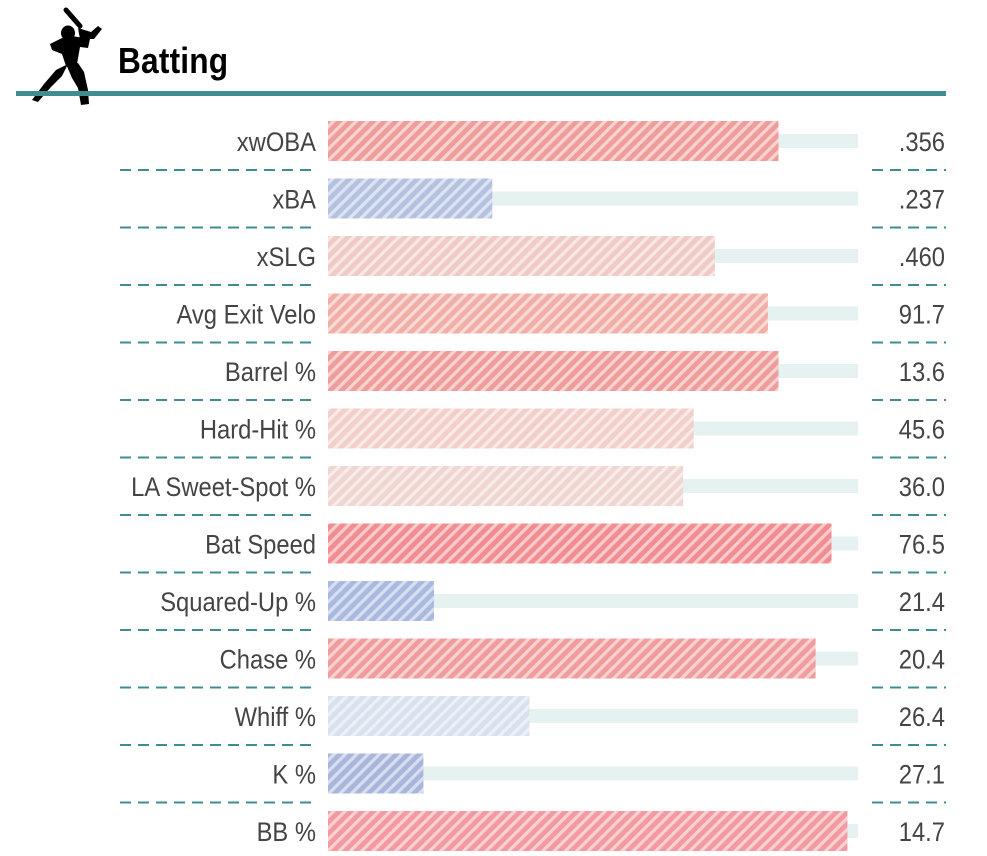 This screenshot has height=856, width=987. I want to click on value-label: 14.7, so click(922, 833).